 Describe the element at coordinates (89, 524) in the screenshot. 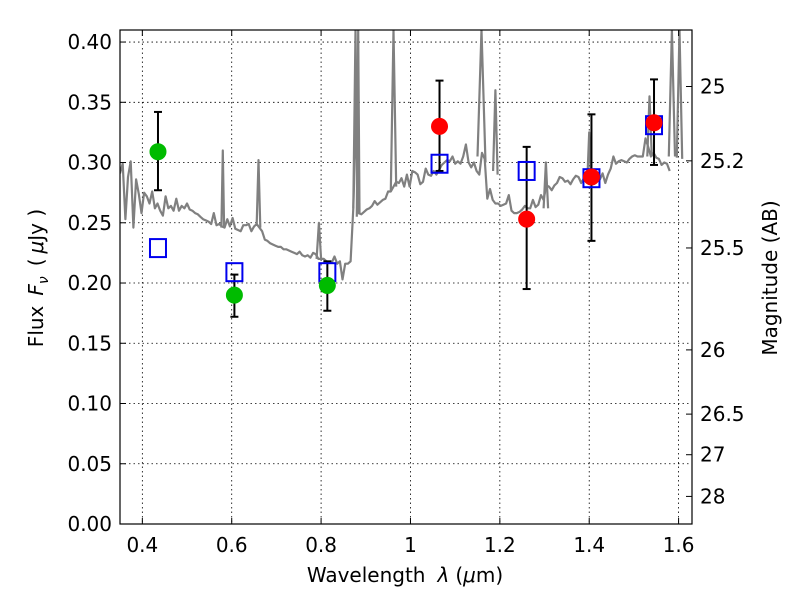

I see `y-tick-label: 0.00` at that location.